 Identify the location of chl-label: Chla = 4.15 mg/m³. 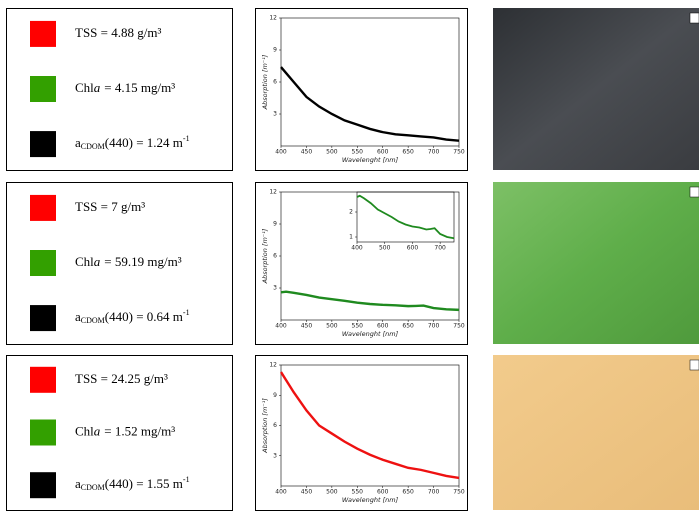
(125, 87).